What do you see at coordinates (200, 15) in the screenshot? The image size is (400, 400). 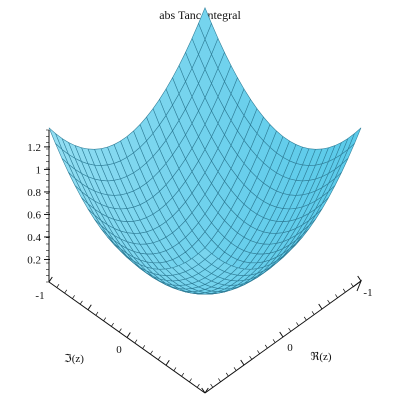 I see `chart-title: abs Tanc integral` at bounding box center [200, 15].